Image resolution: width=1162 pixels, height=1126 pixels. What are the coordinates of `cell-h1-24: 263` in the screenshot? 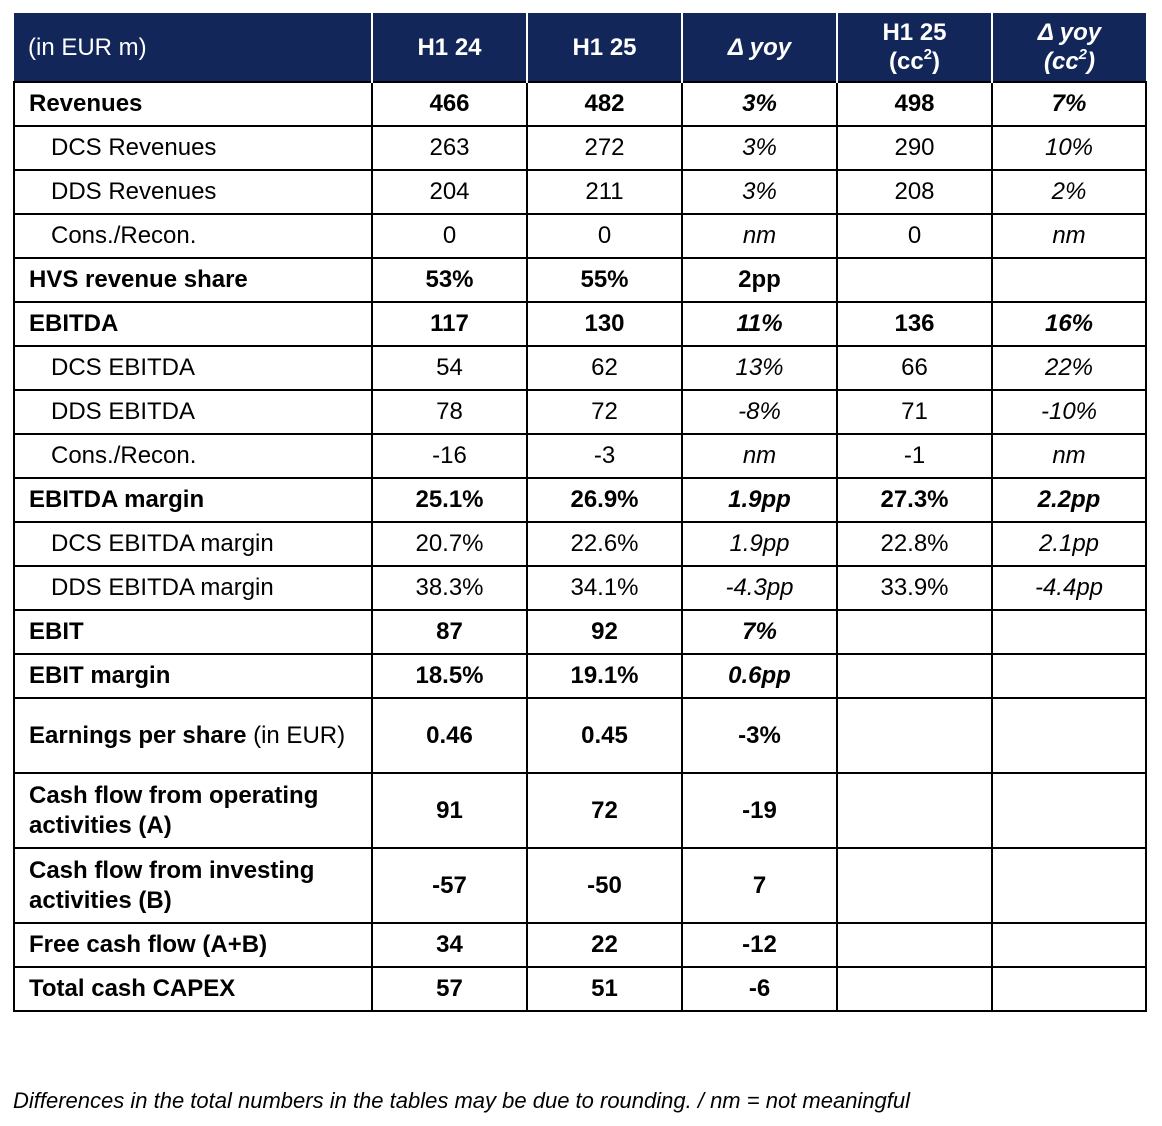 It's located at (449, 148).